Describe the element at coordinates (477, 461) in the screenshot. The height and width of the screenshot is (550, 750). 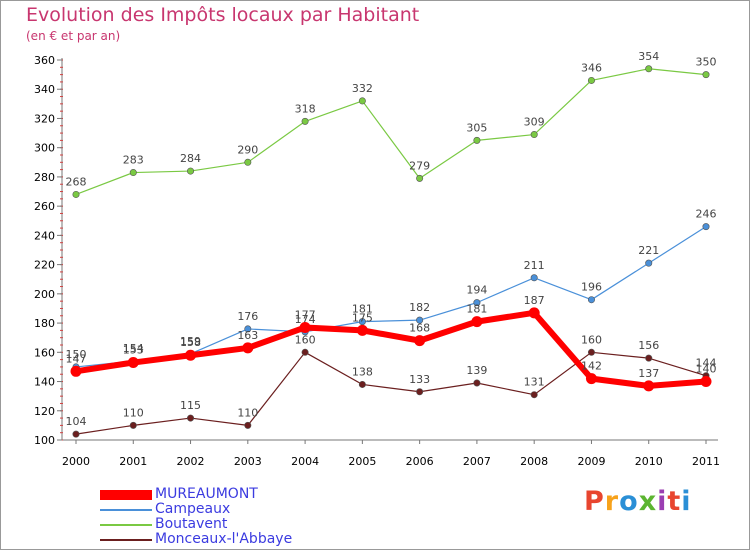
I see `x-tick-label: 2007` at that location.